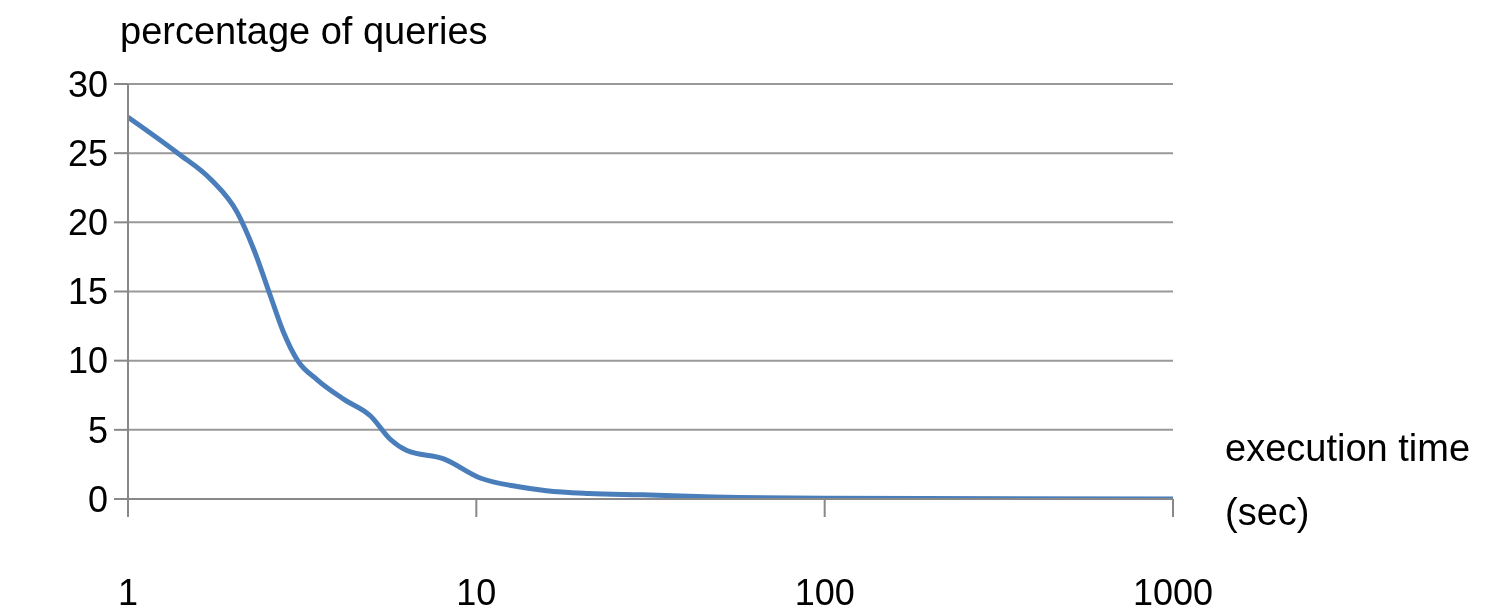 The image size is (1490, 616). What do you see at coordinates (97, 499) in the screenshot?
I see `y-tick-label: 0` at bounding box center [97, 499].